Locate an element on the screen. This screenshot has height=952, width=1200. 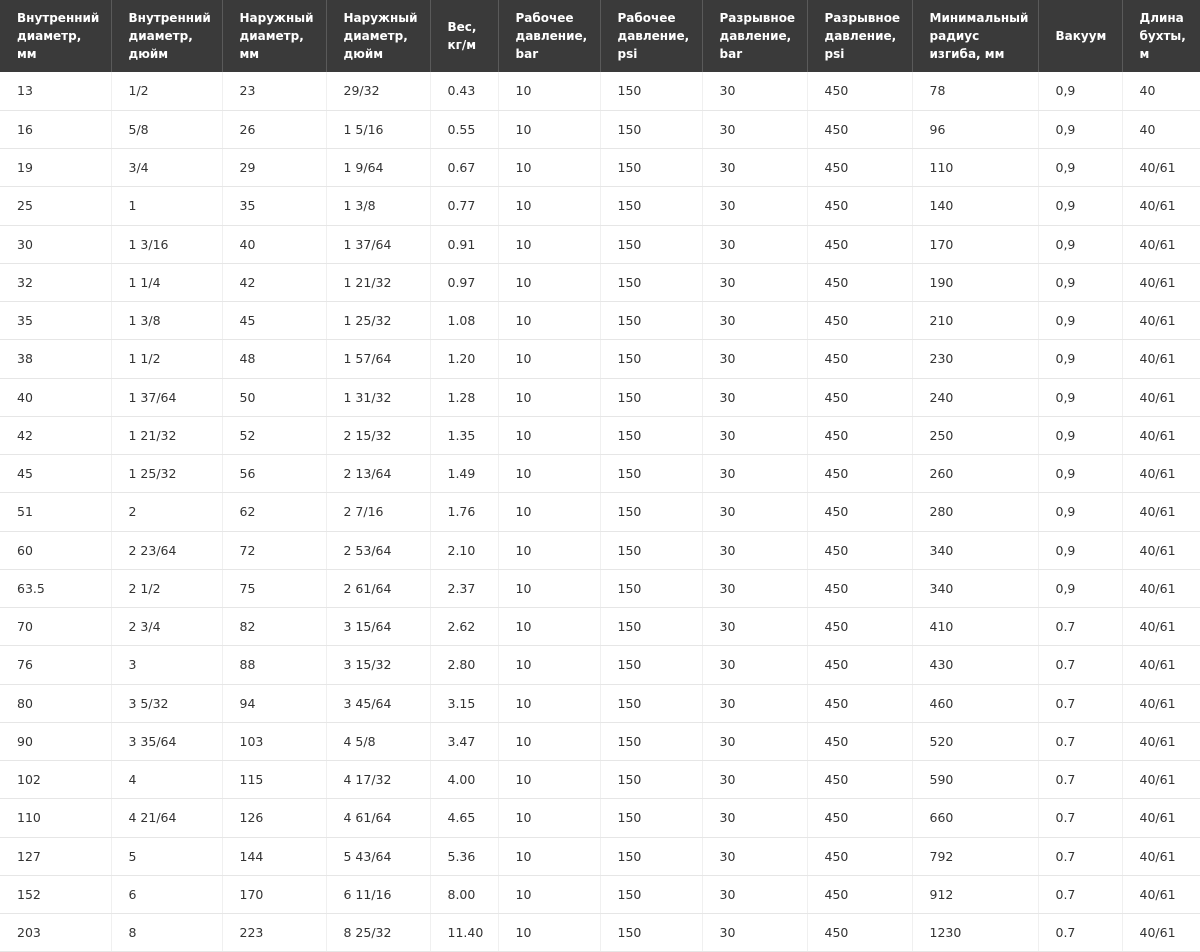
cell: 45 is located at coordinates (56, 474).